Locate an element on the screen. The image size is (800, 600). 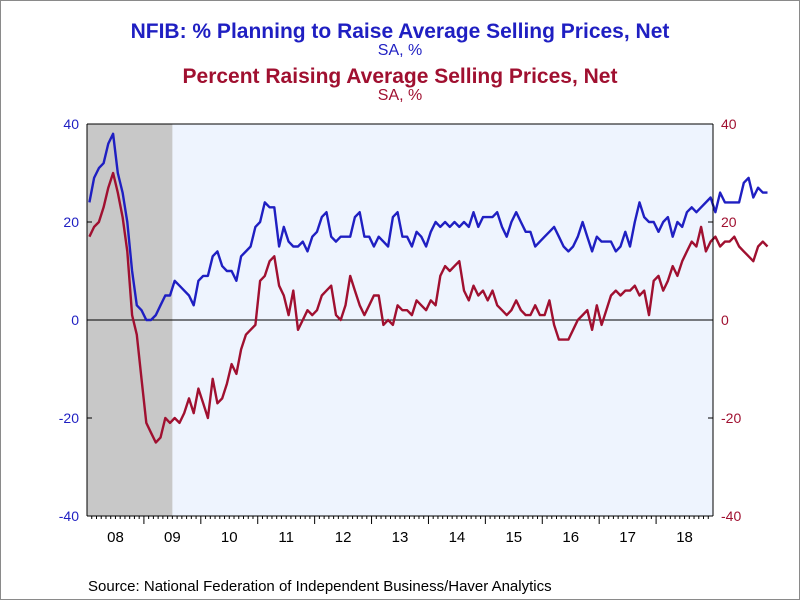
right-tick-label: 20 is located at coordinates (729, 222).